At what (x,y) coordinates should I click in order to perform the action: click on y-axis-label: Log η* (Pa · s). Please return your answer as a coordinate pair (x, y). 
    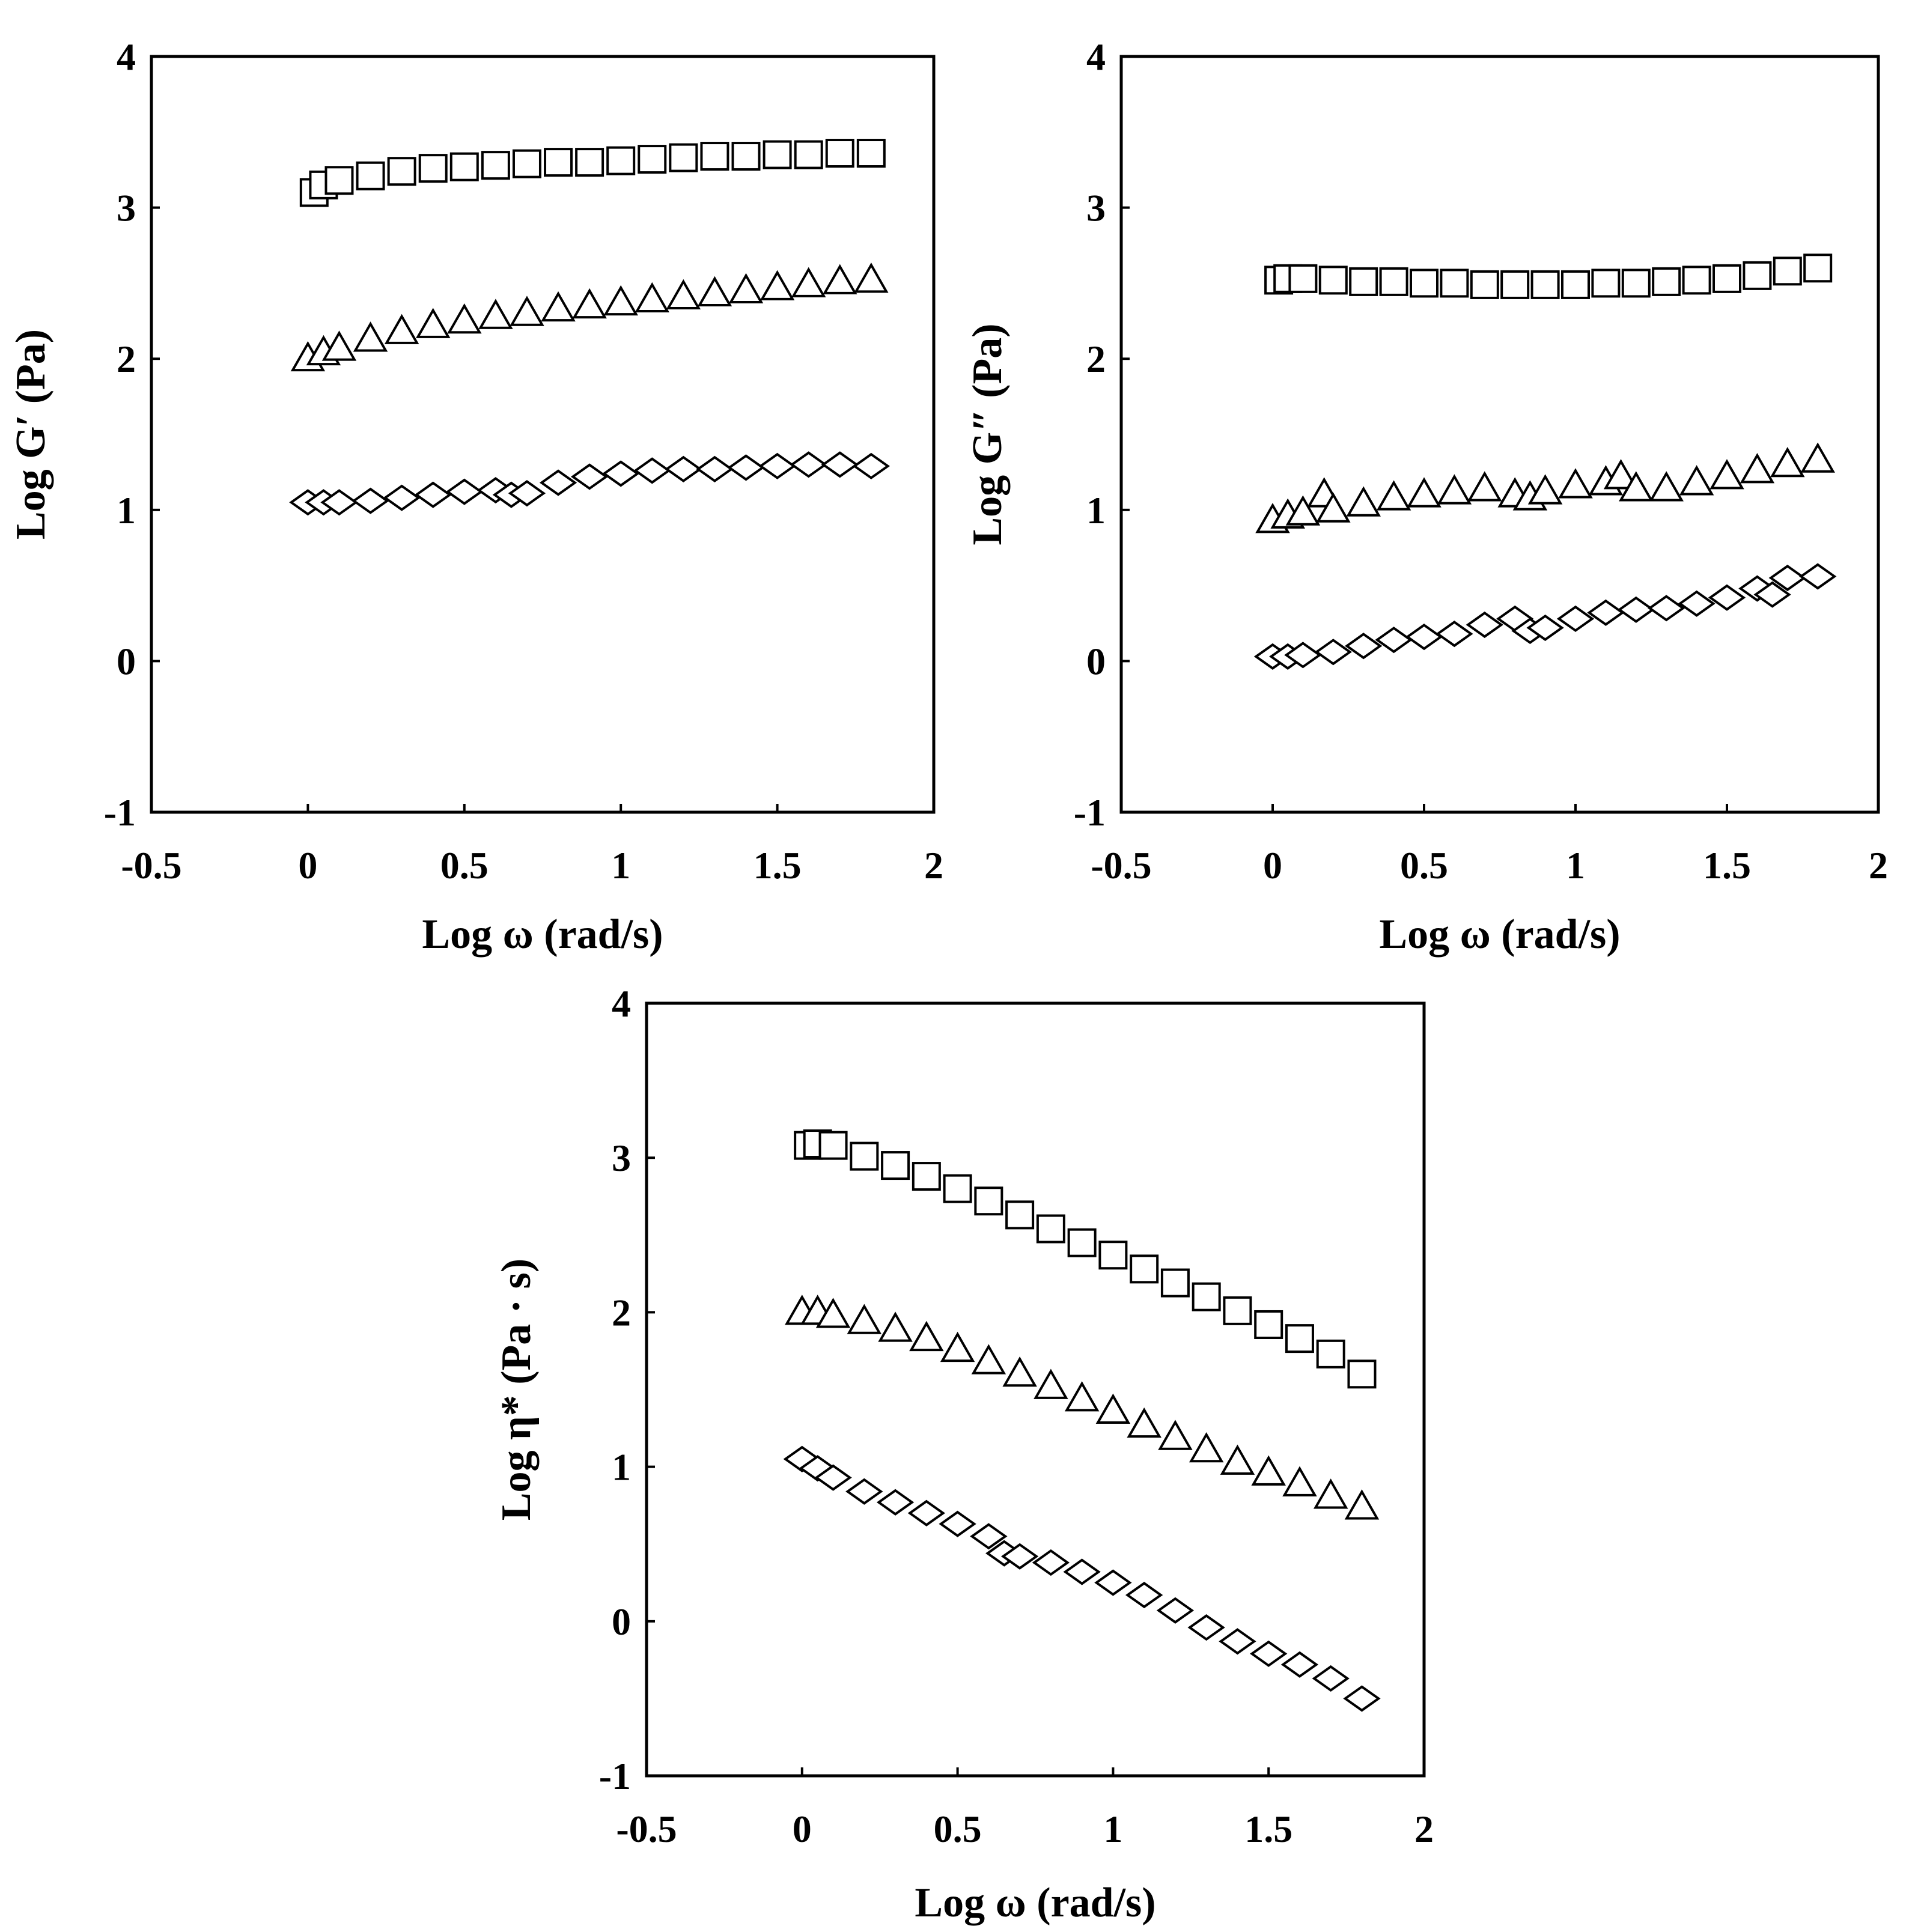
    Looking at the image, I should click on (516, 1389).